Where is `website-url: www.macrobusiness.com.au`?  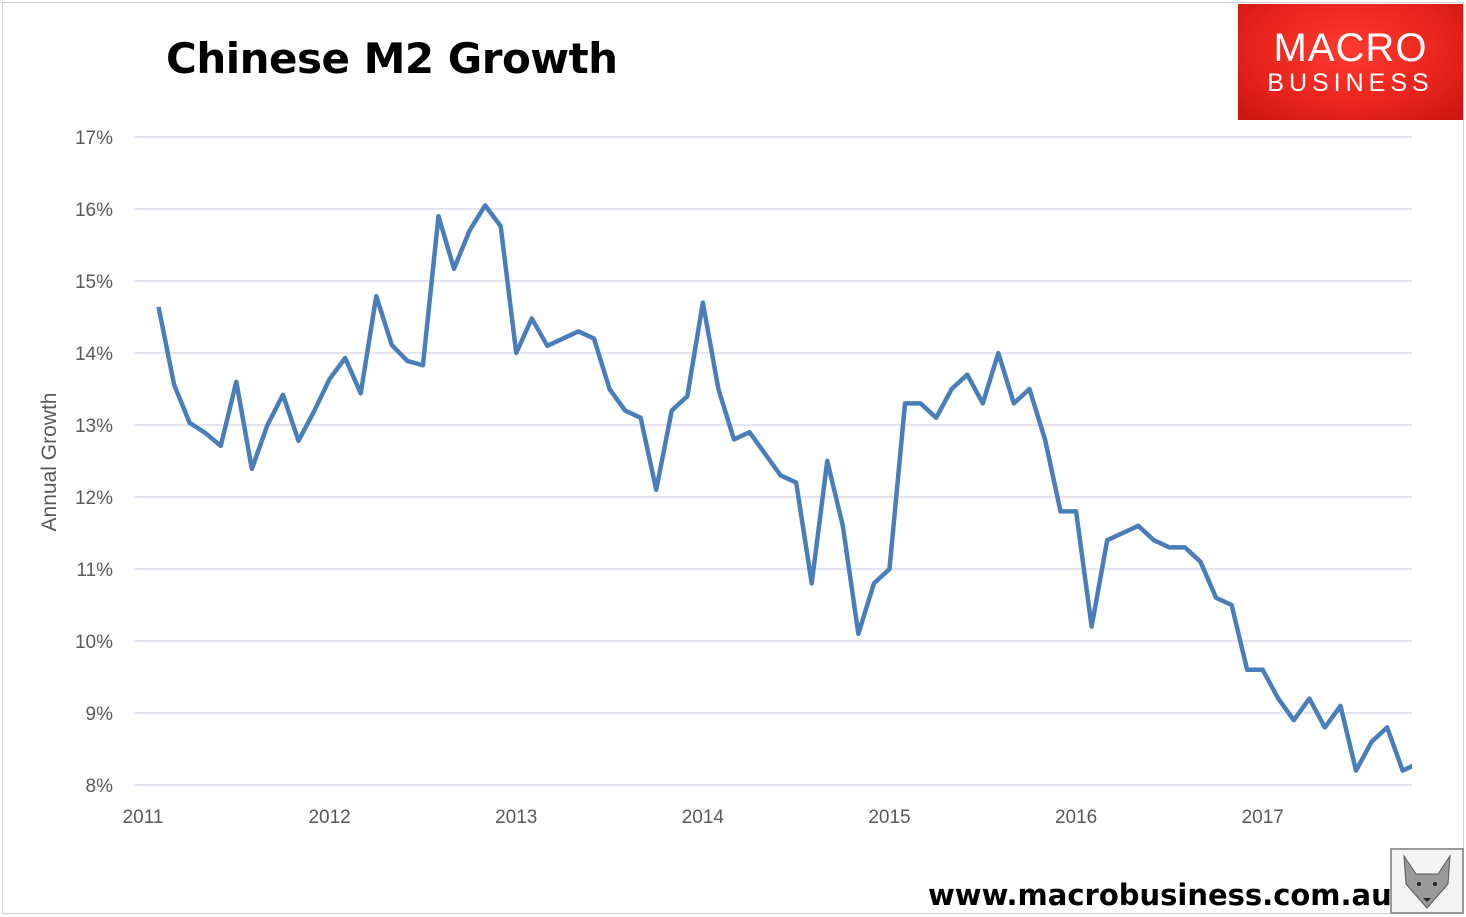 website-url: www.macrobusiness.com.au is located at coordinates (1160, 895).